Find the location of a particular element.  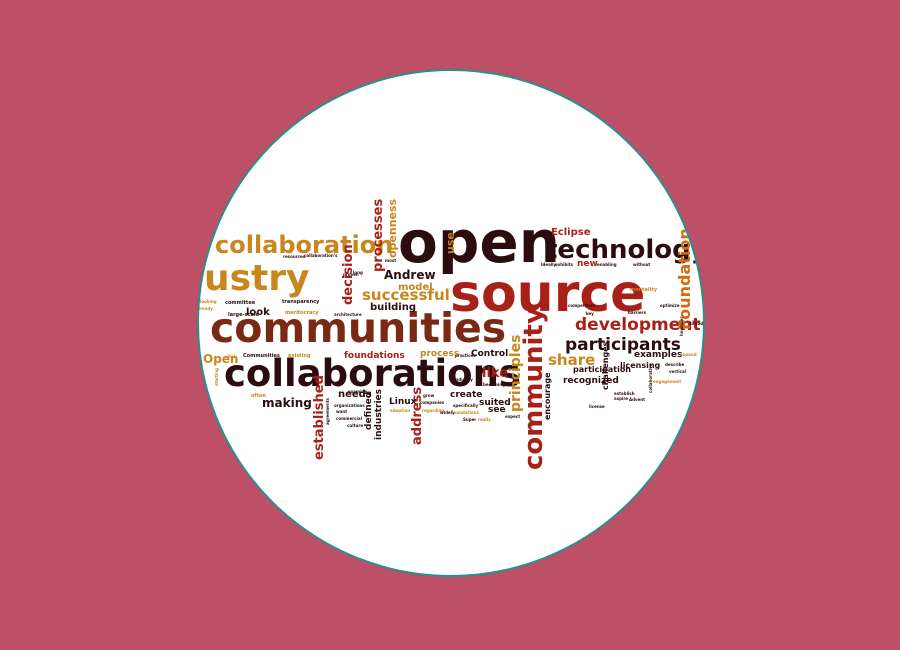

word-really: really is located at coordinates (484, 419).